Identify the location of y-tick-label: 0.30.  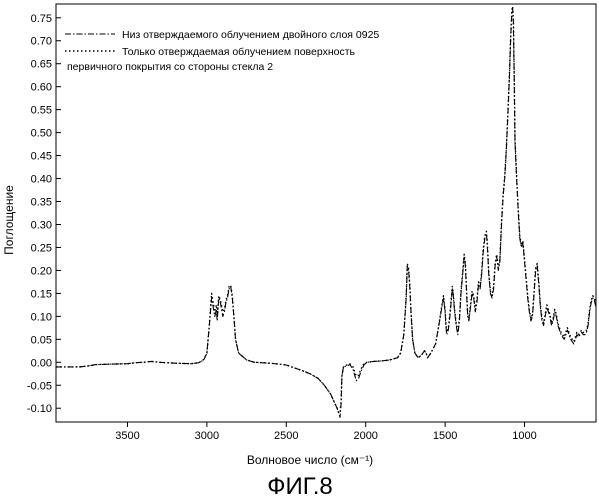
(41, 225).